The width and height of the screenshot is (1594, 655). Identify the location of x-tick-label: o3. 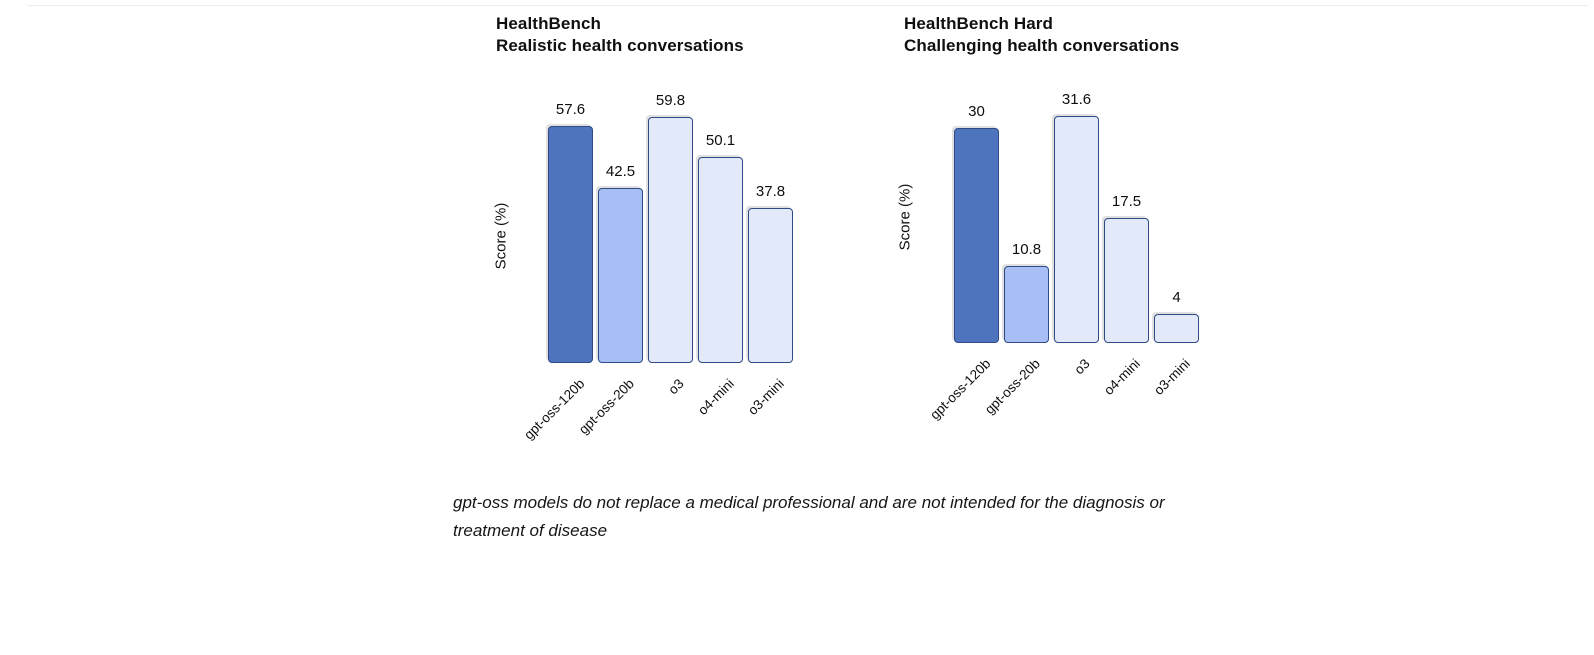
(1082, 367).